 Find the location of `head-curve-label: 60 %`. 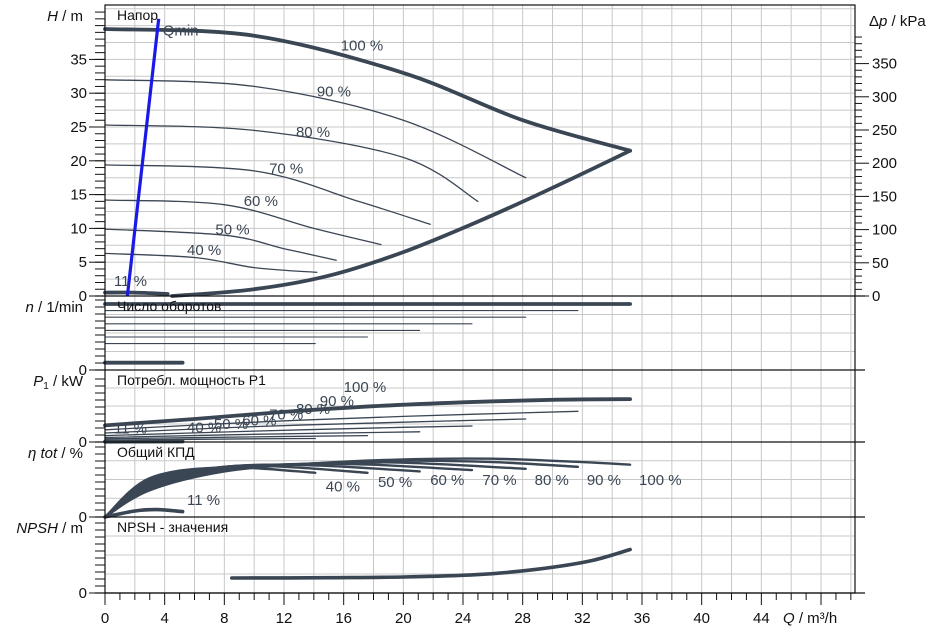

head-curve-label: 60 % is located at coordinates (261, 201).